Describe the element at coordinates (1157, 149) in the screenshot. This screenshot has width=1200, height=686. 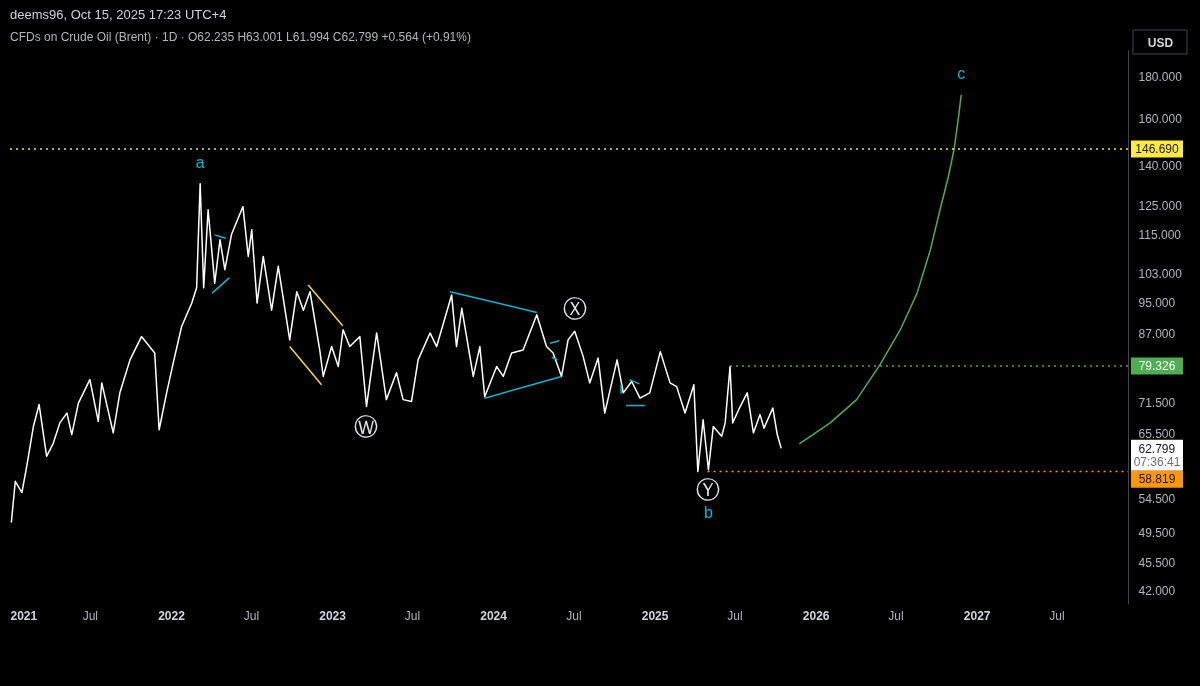
I see `ref-line-label: 146.690` at that location.